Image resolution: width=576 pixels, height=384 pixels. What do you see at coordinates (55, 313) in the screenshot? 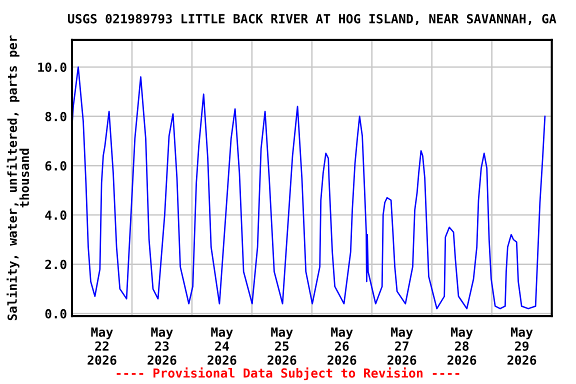
I see `y-tick-label: 0.0` at bounding box center [55, 313].